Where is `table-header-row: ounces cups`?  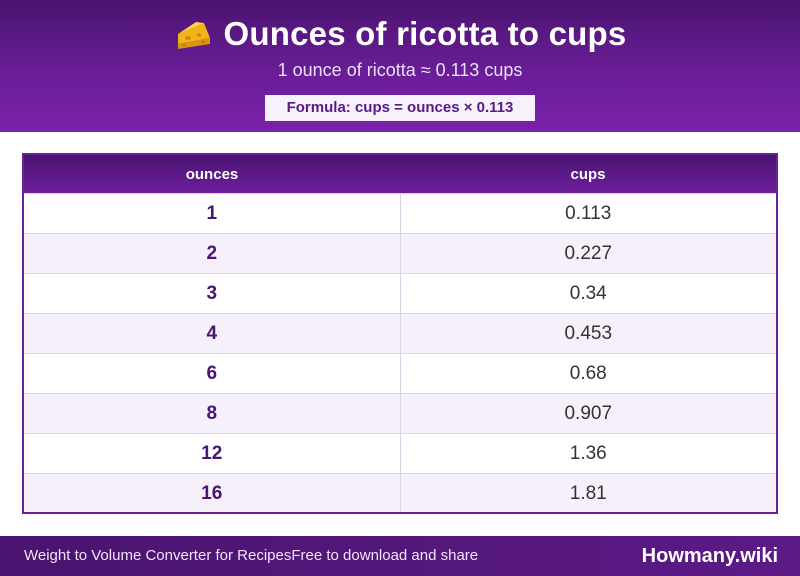
table-header-row: ounces cups is located at coordinates (400, 174).